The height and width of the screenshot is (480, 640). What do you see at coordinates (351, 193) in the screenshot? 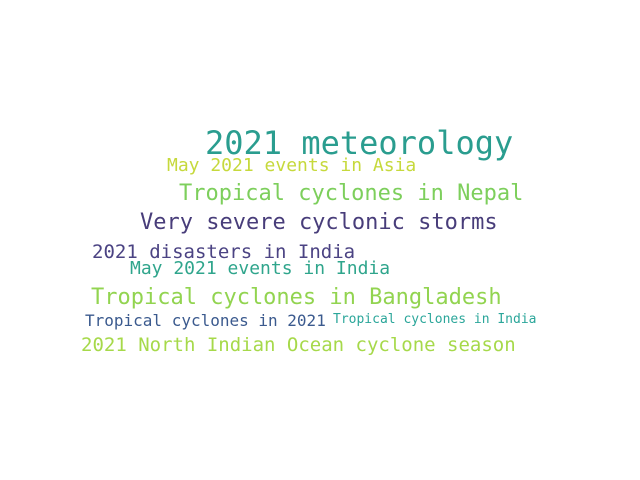
I see `cloud-word: Tropical cyclones in Nepal` at bounding box center [351, 193].